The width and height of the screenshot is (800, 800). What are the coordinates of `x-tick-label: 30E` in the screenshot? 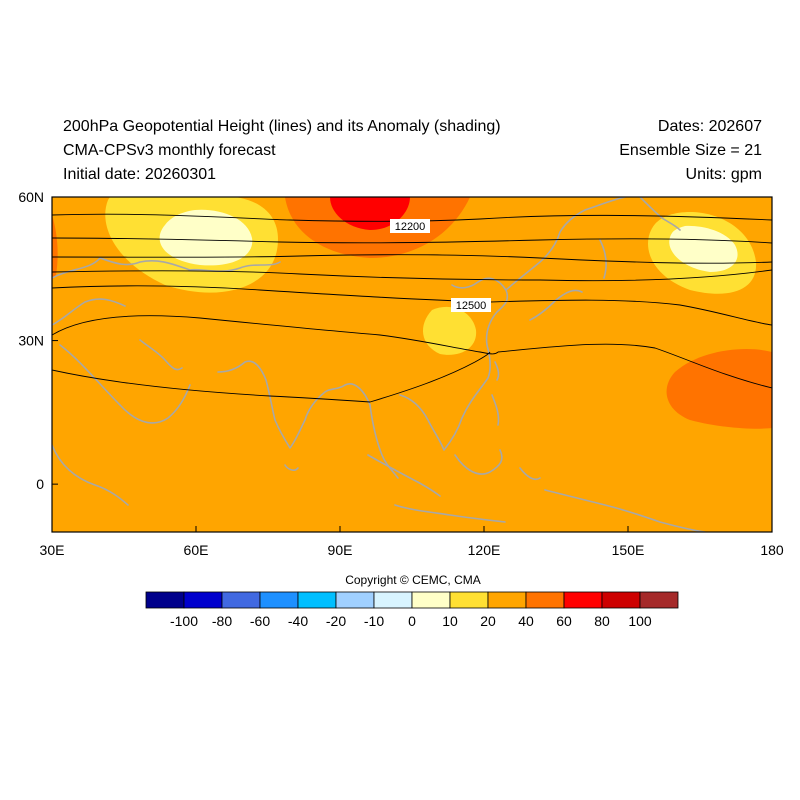 It's located at (52, 550).